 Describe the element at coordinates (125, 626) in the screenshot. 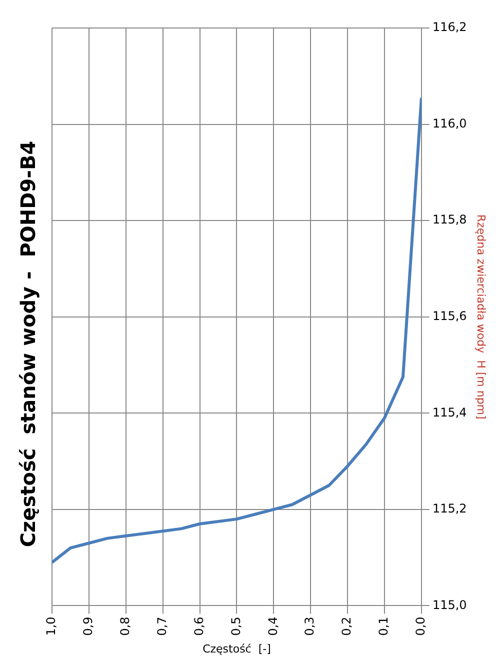

I see `x-tick-label: 0,8` at that location.